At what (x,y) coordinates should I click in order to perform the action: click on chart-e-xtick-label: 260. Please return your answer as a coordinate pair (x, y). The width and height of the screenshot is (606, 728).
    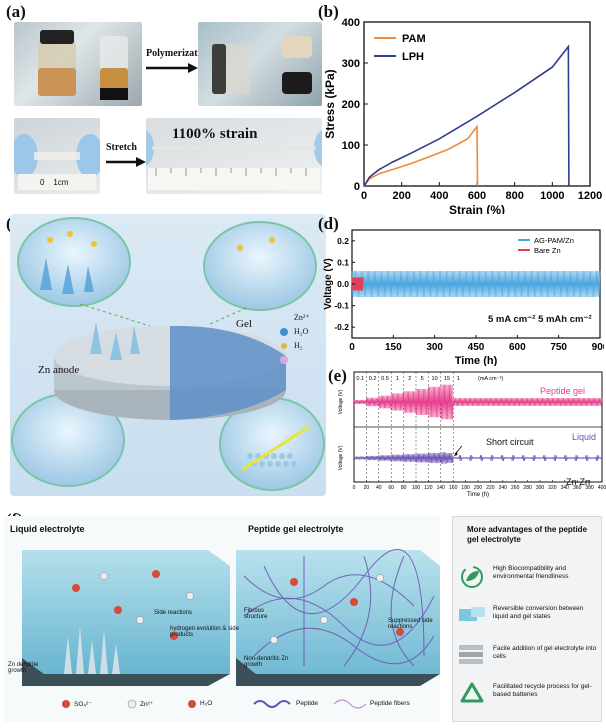
    Looking at the image, I should click on (515, 488).